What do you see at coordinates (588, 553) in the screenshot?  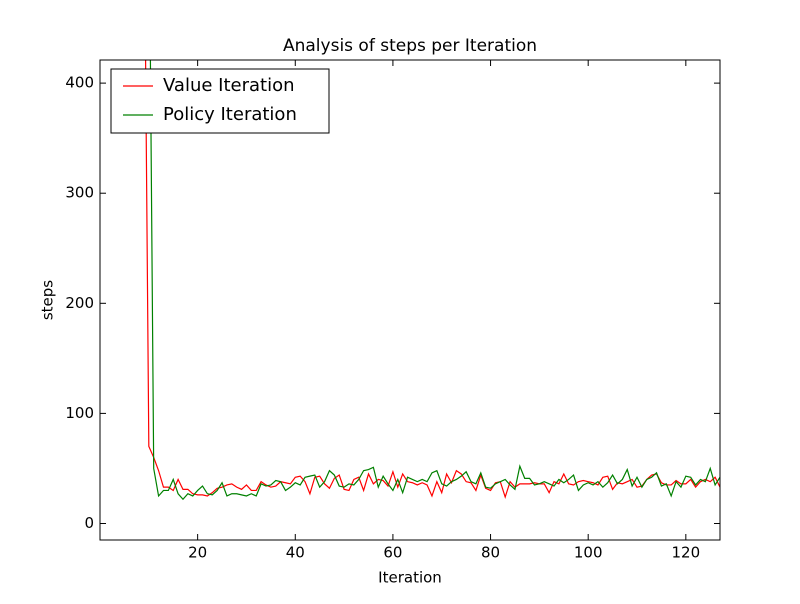 I see `x-tick-label: 100` at bounding box center [588, 553].